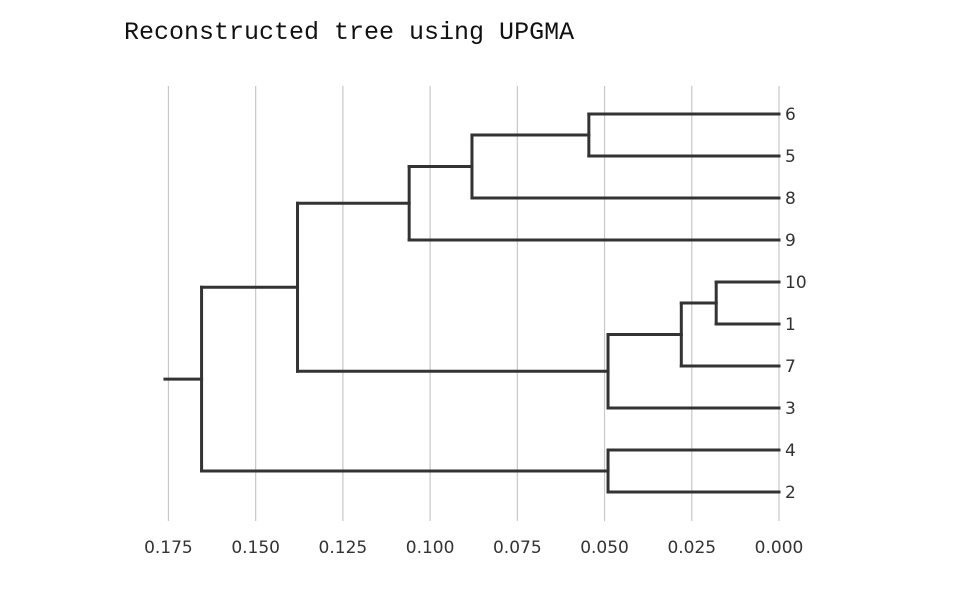 This screenshot has width=960, height=598. I want to click on leaf-label: 9, so click(790, 241).